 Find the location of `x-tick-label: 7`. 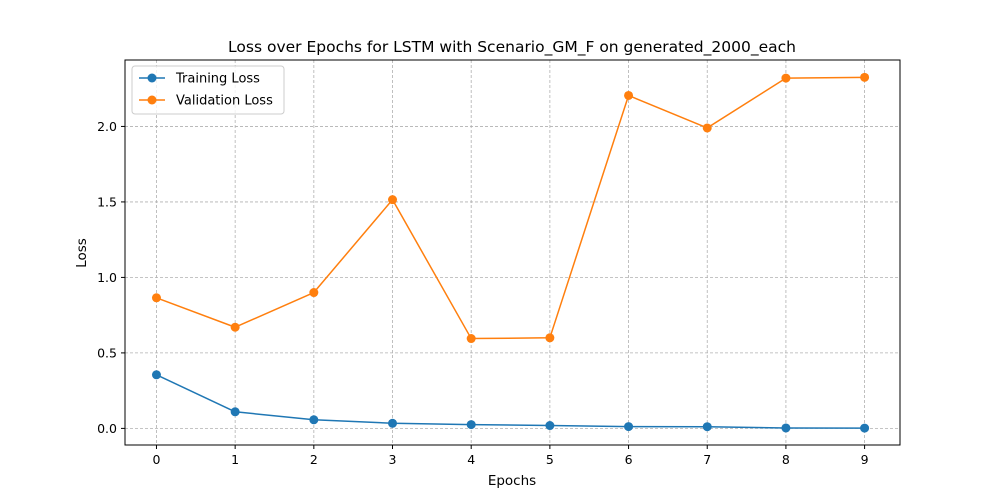

x-tick-label: 7 is located at coordinates (707, 459).